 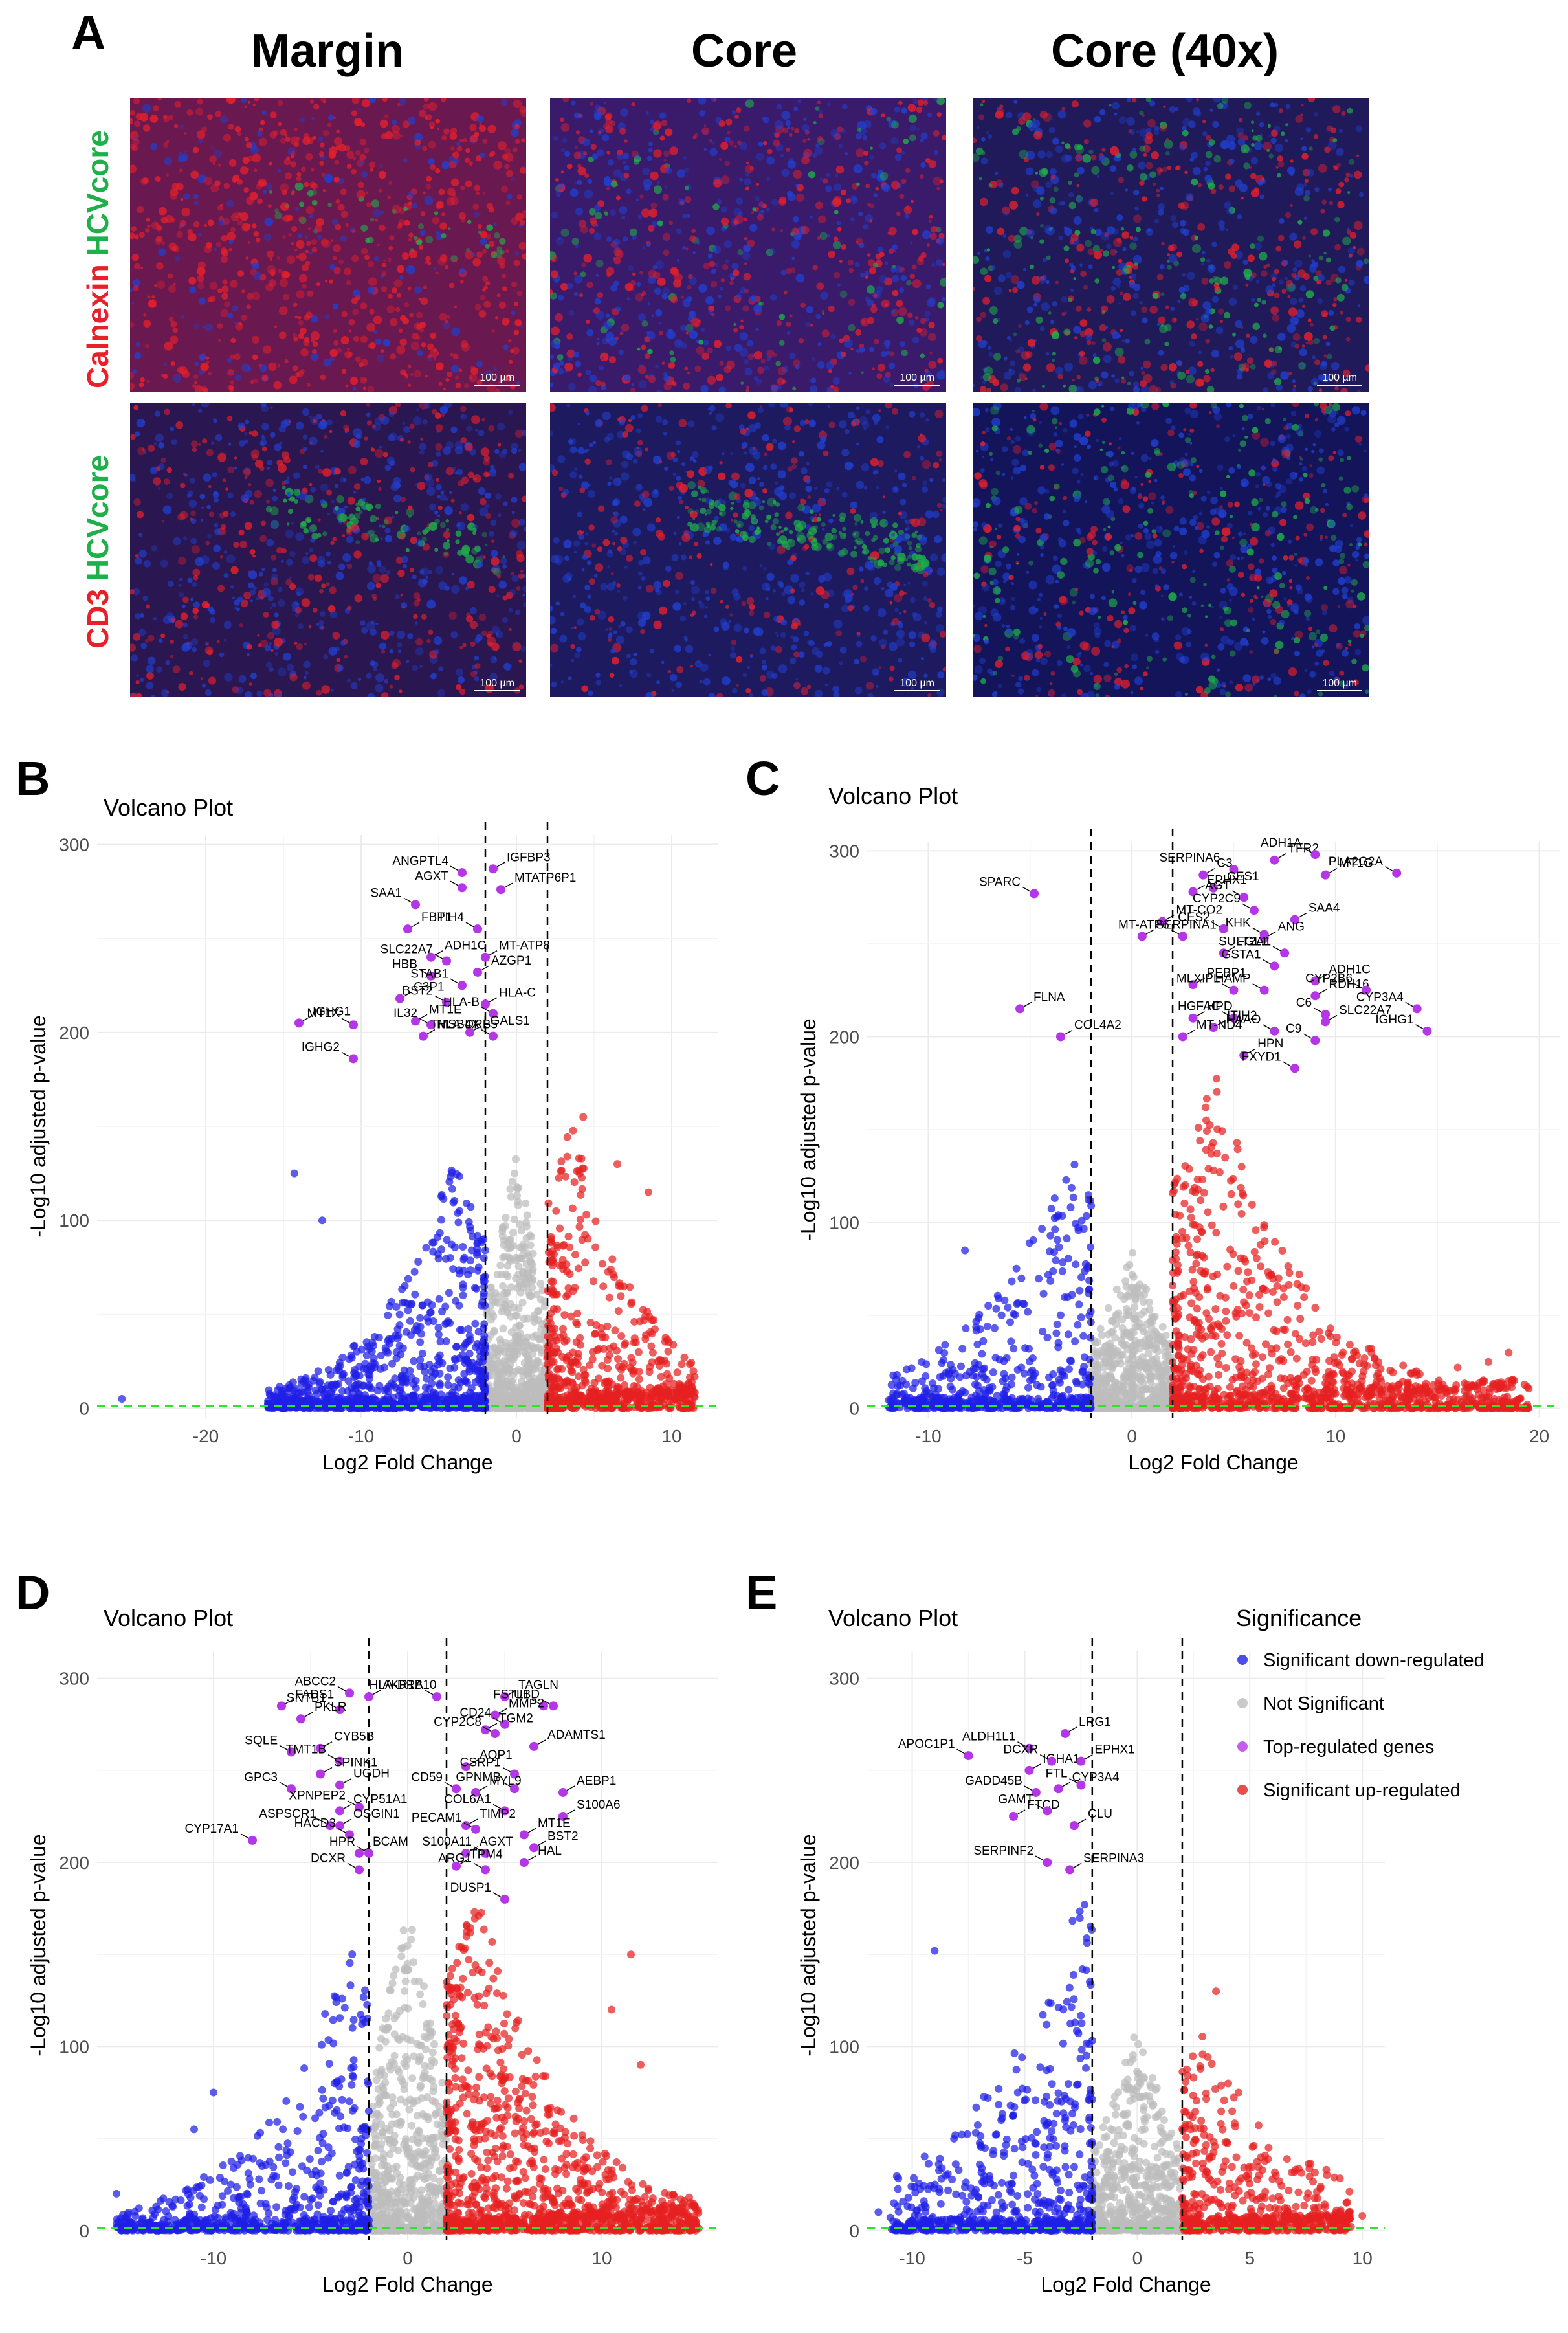 I want to click on micrograph-image, so click(x=748, y=550).